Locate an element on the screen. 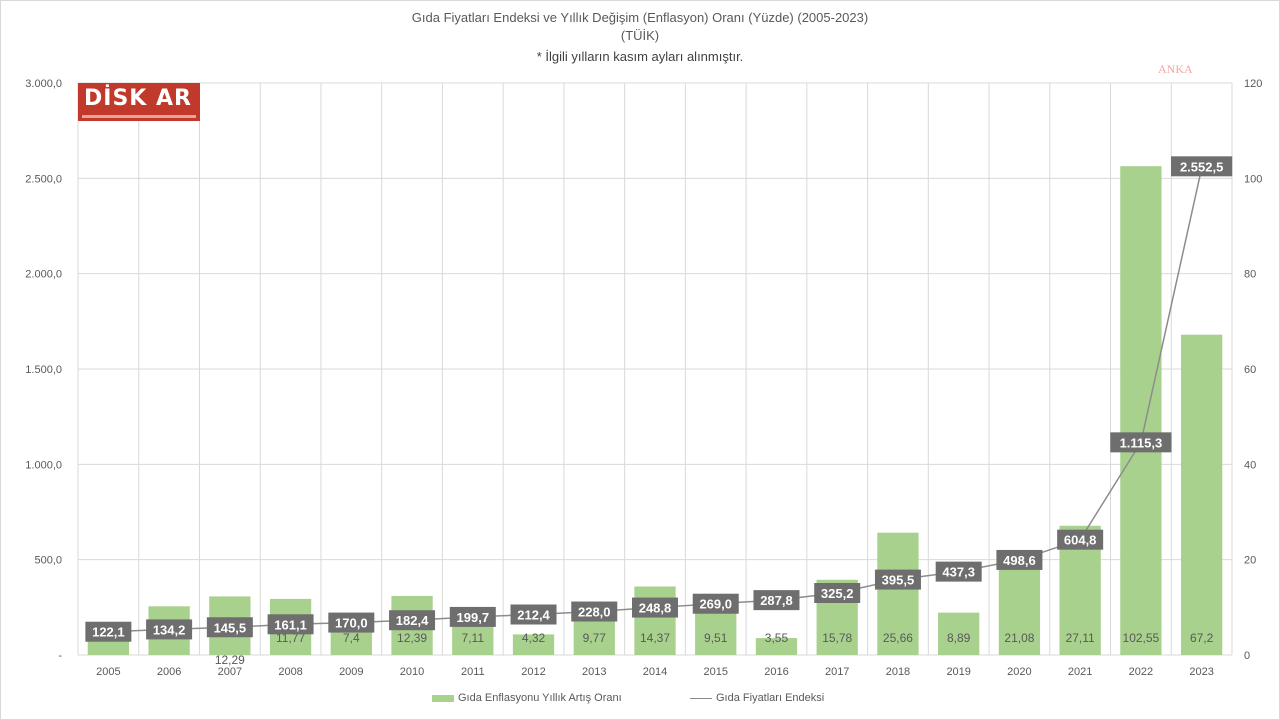 This screenshot has height=720, width=1280. line-value-label: 269,0 is located at coordinates (715, 604).